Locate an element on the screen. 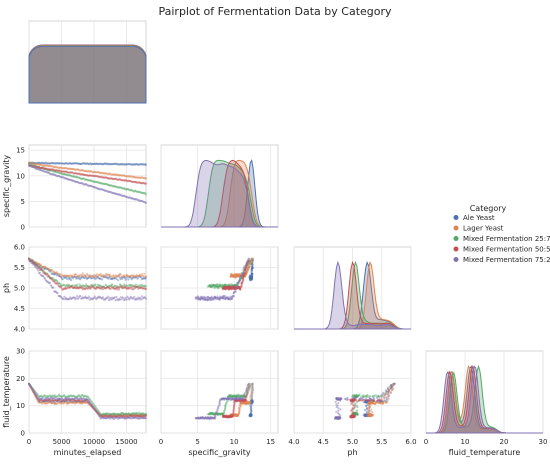 The height and width of the screenshot is (470, 550). x-tick-label: 4.0 is located at coordinates (293, 442).